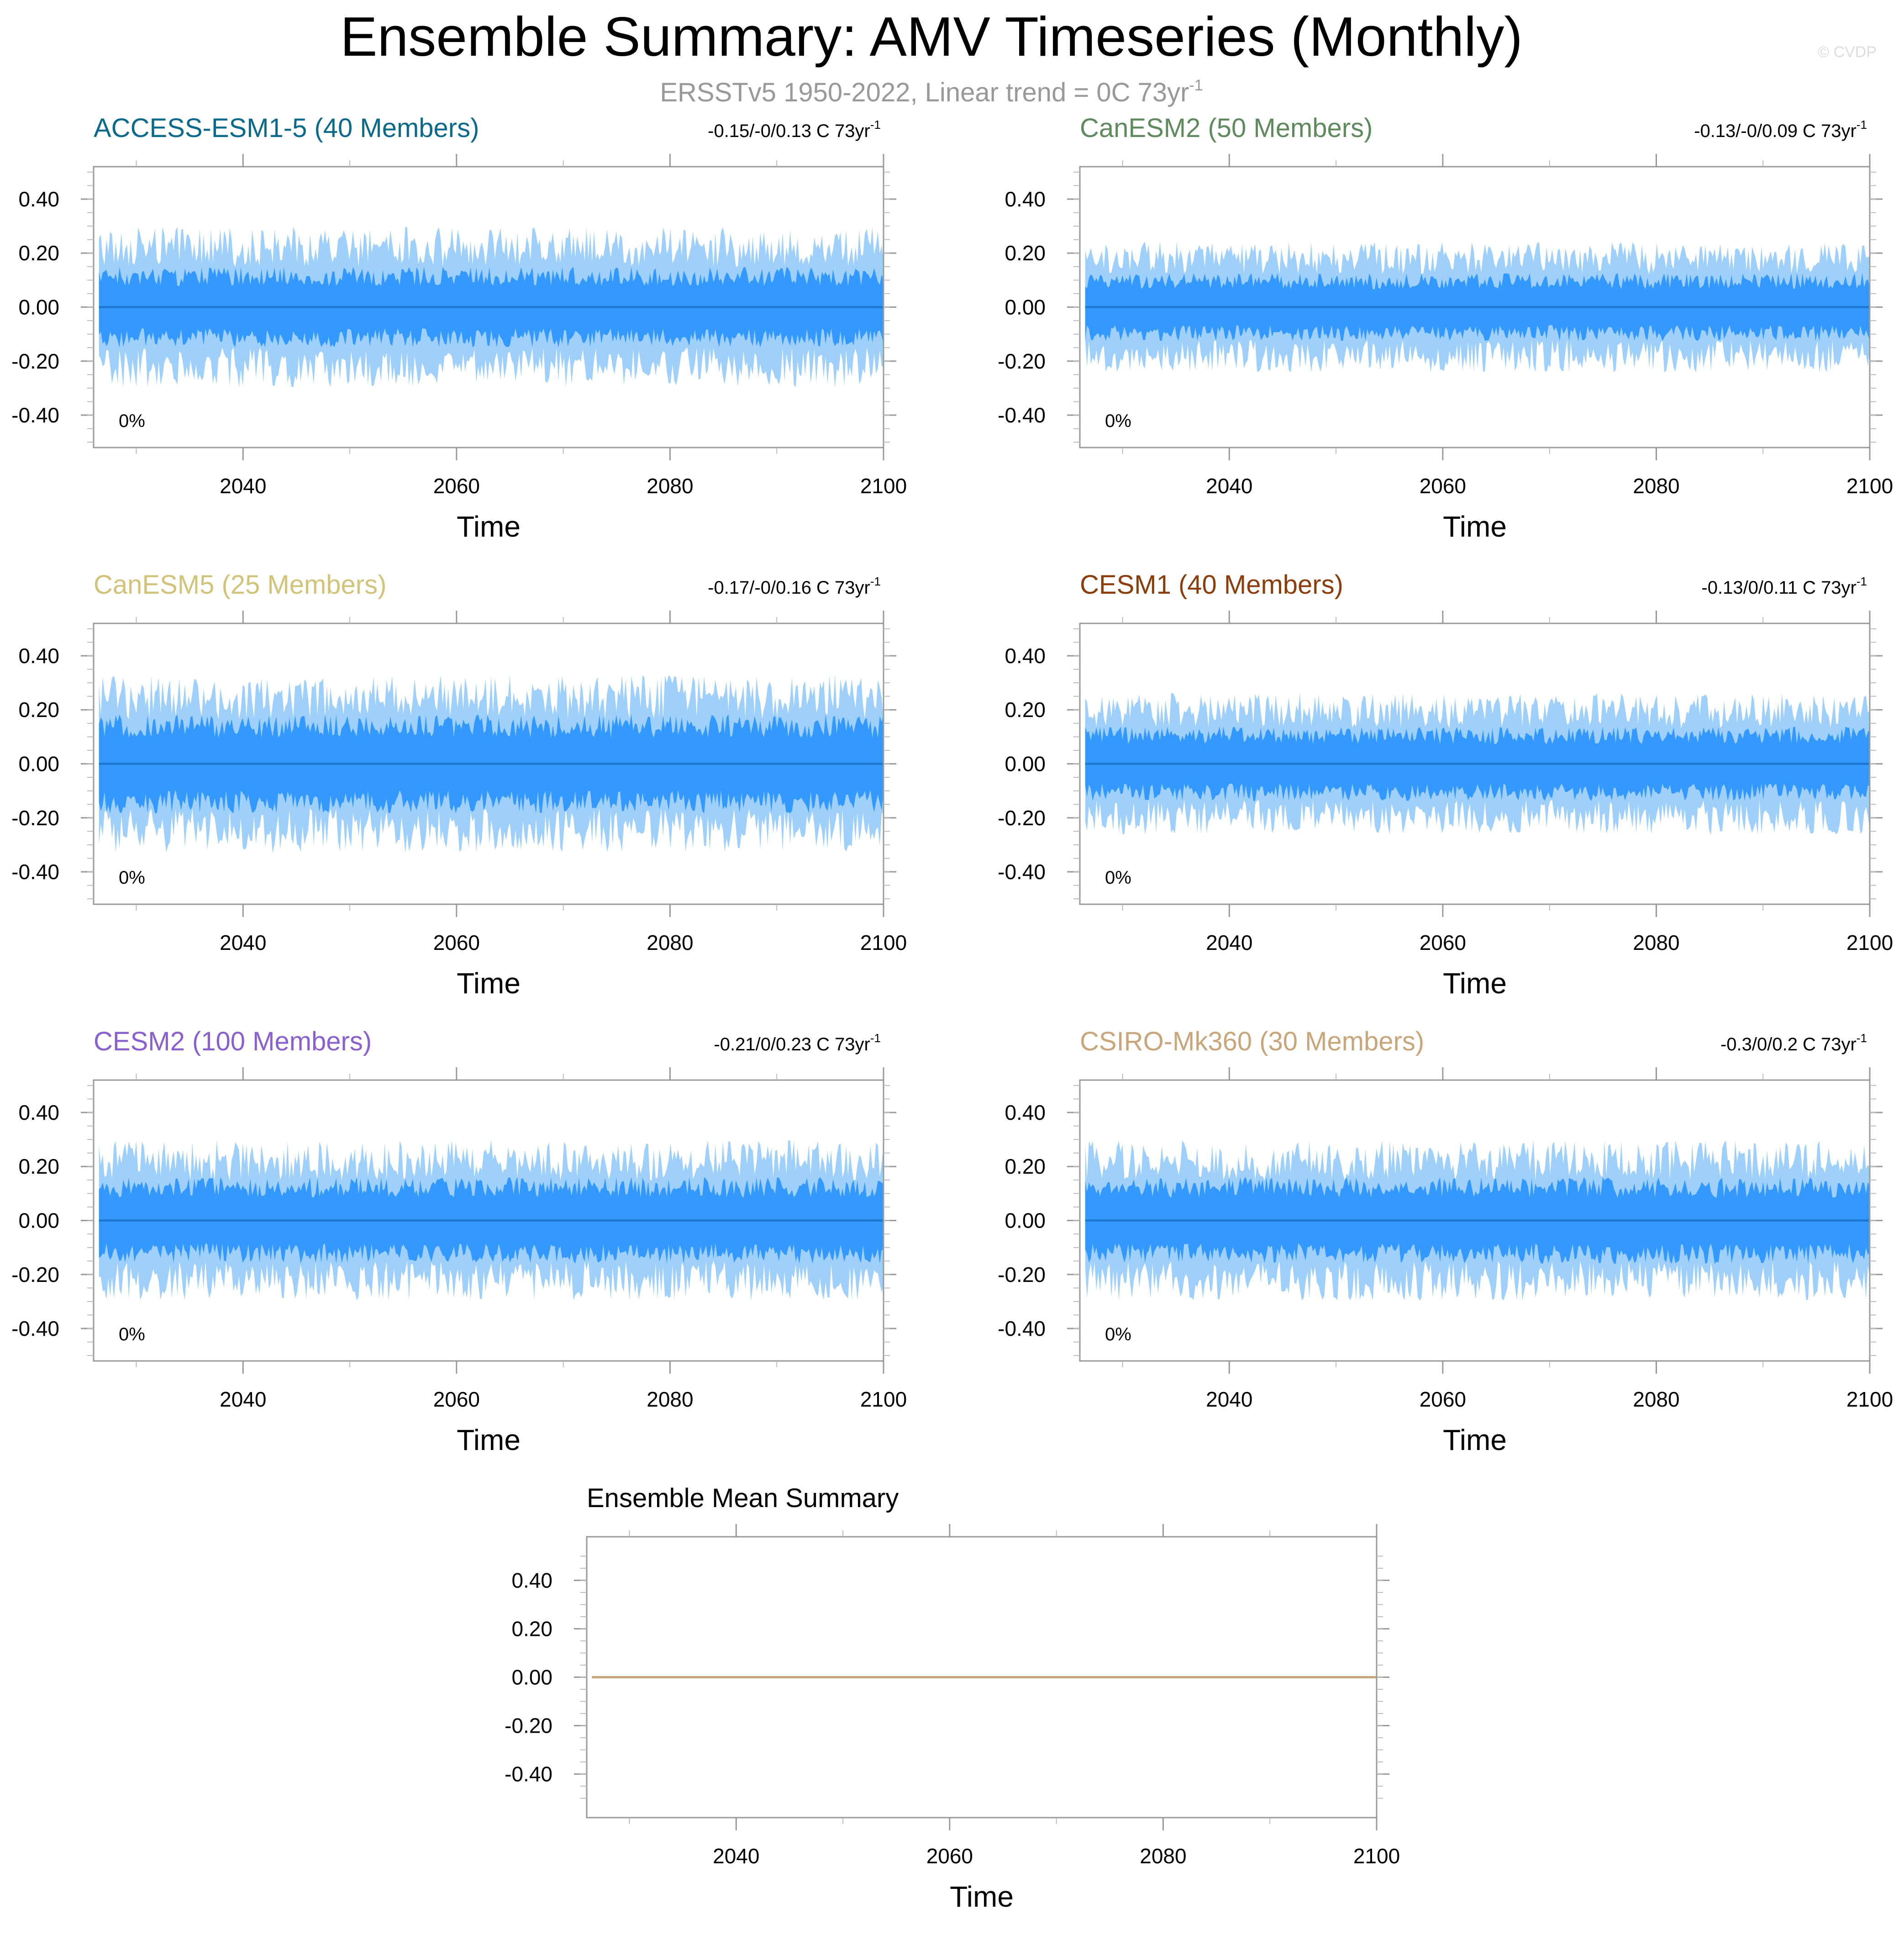  What do you see at coordinates (1848, 52) in the screenshot?
I see `watermark: © CVDP` at bounding box center [1848, 52].